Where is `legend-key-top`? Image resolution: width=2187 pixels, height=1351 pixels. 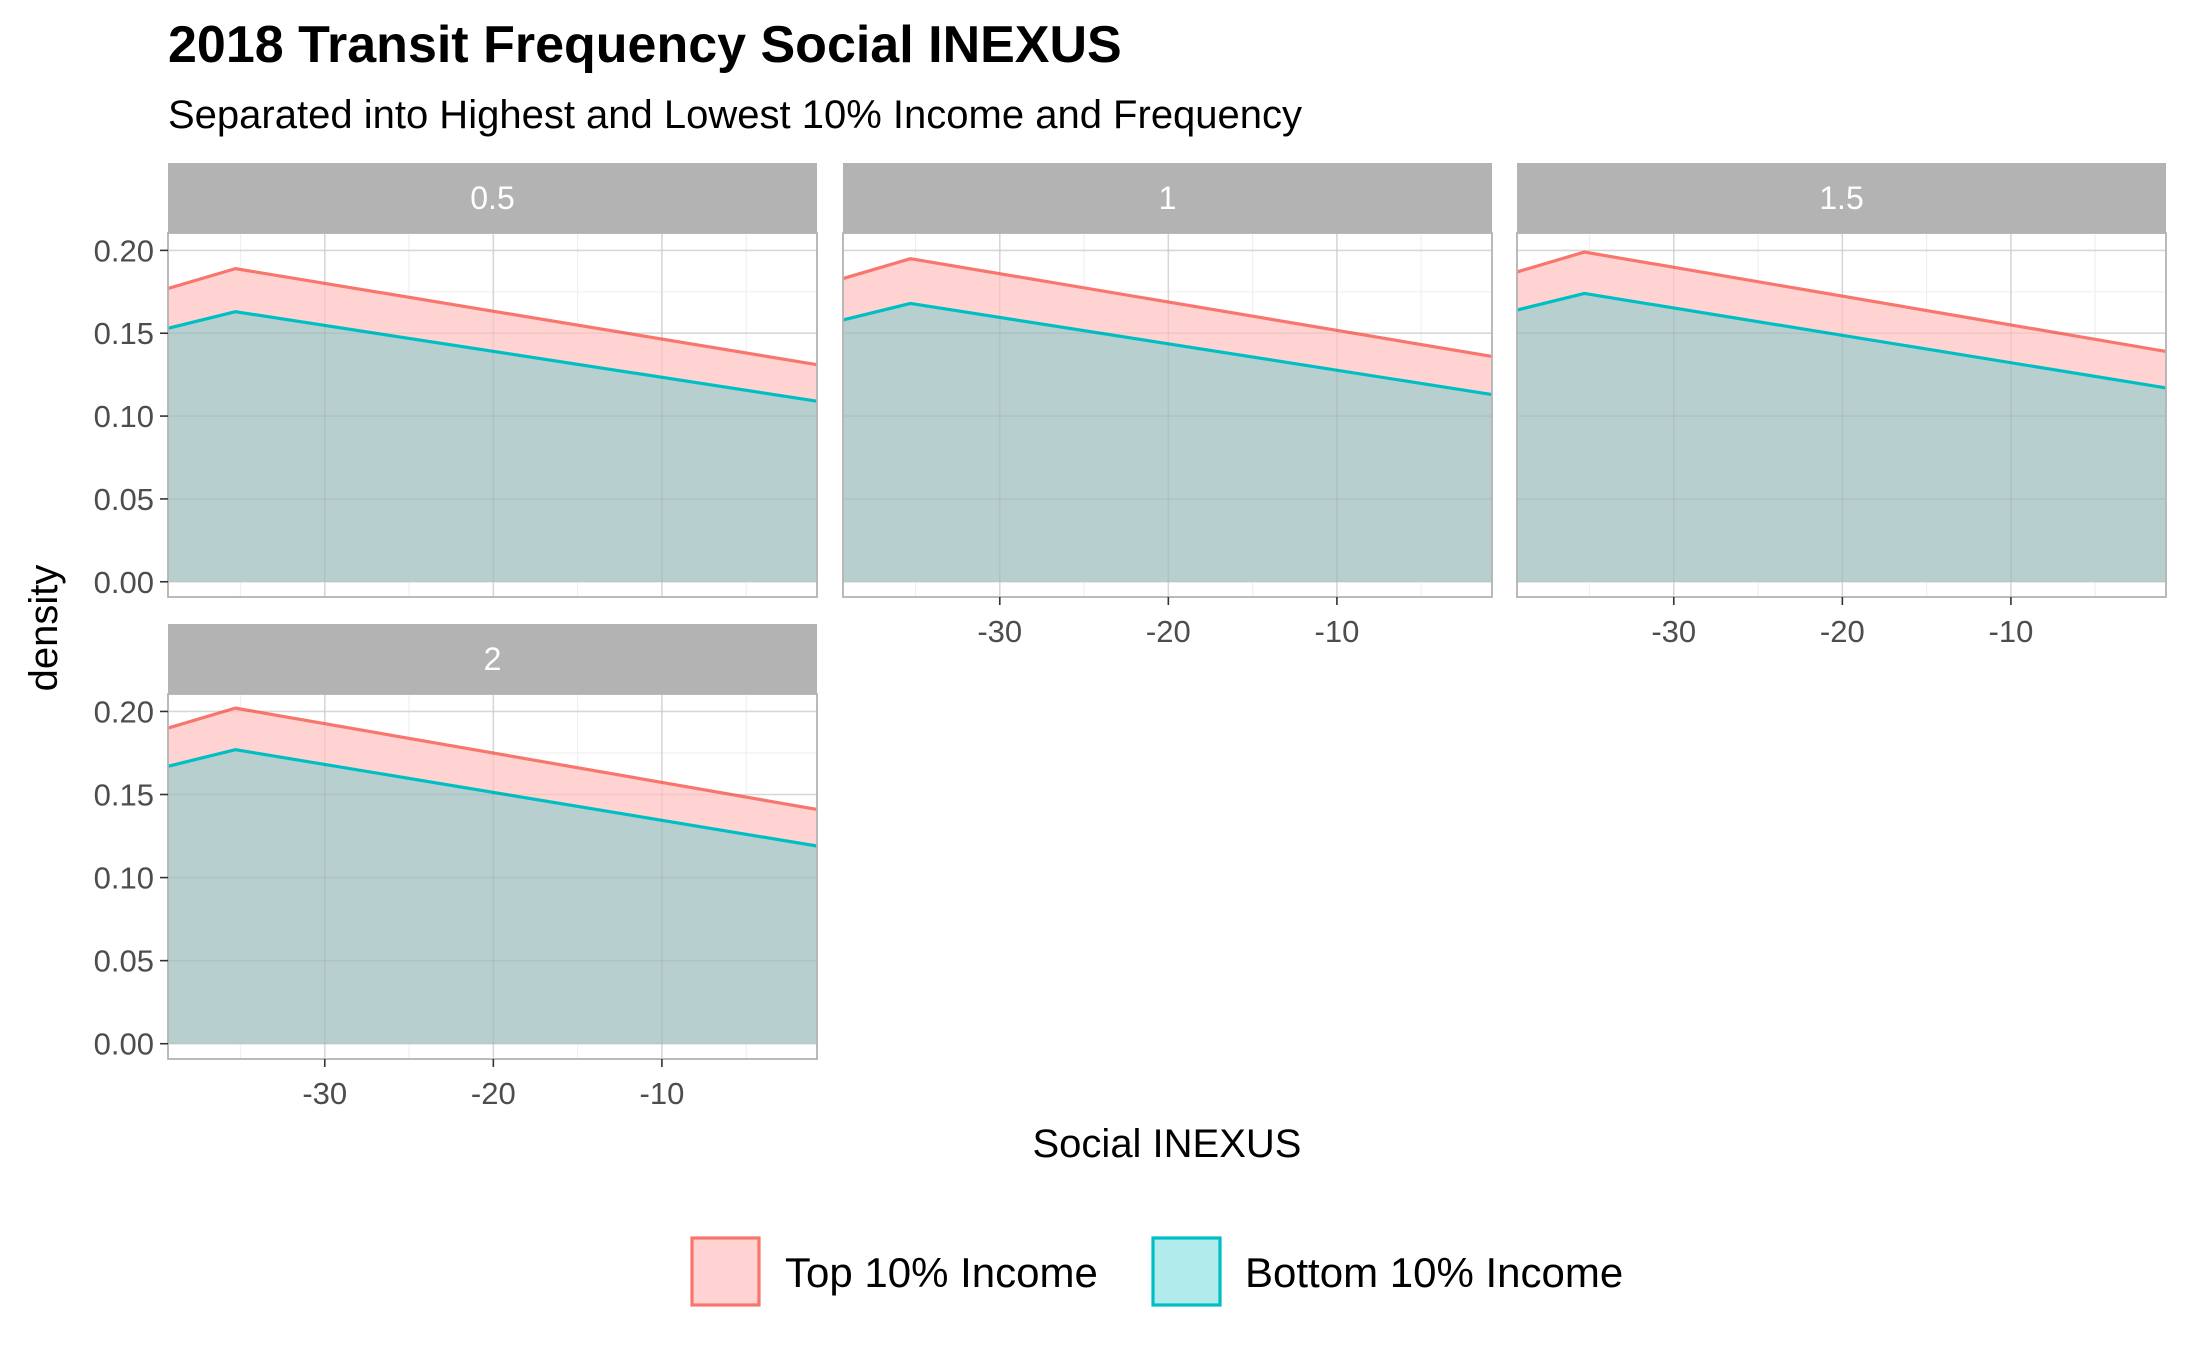
legend-key-top is located at coordinates (725, 1271).